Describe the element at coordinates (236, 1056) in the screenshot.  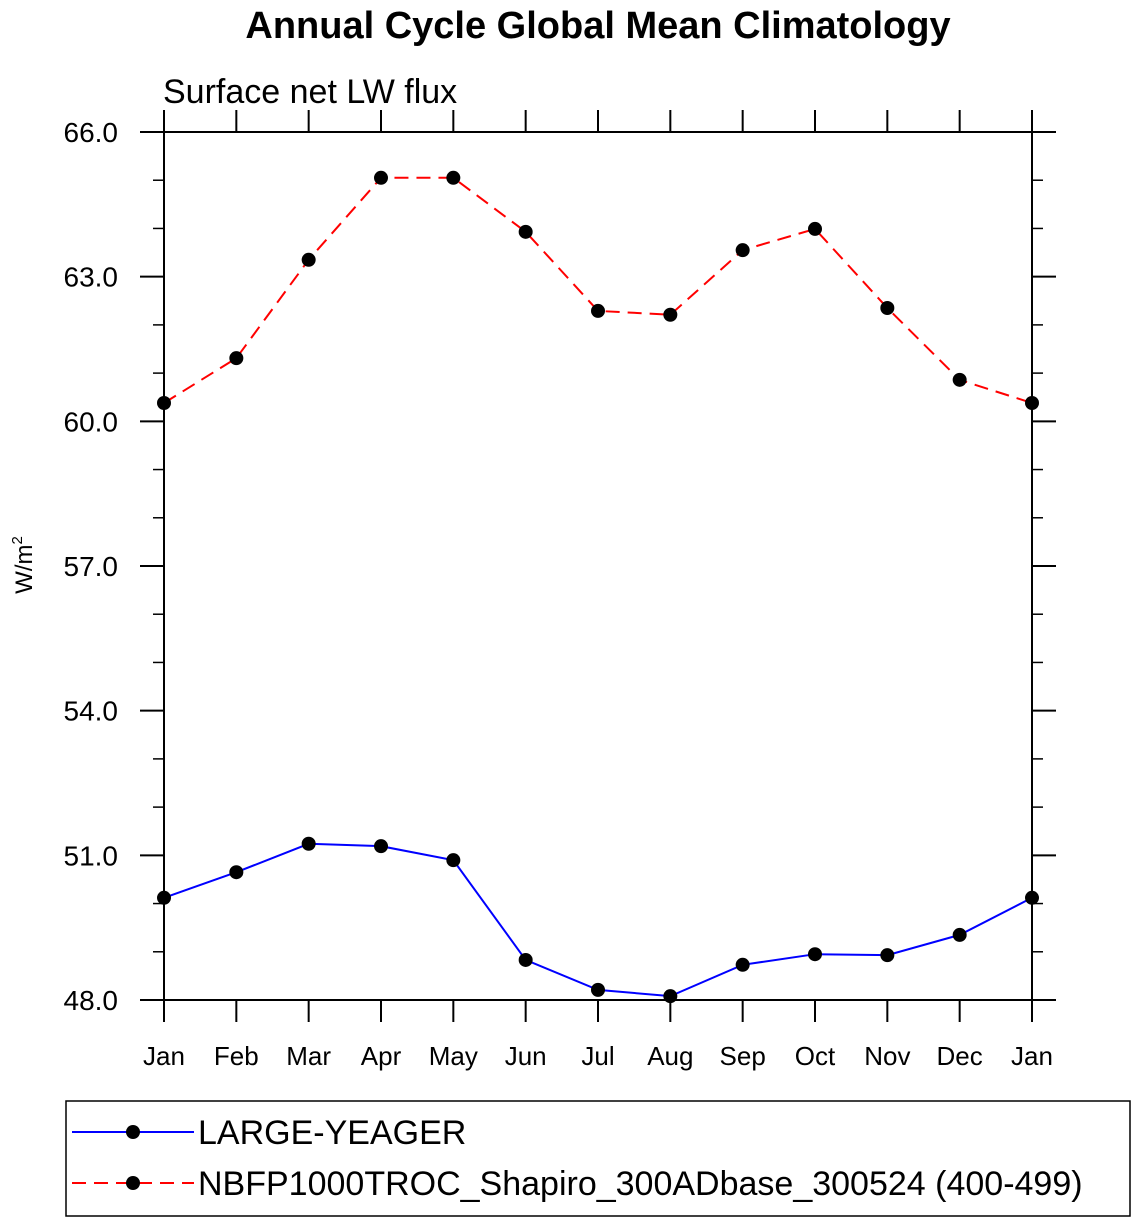
I see `x-tick-label: Feb` at that location.